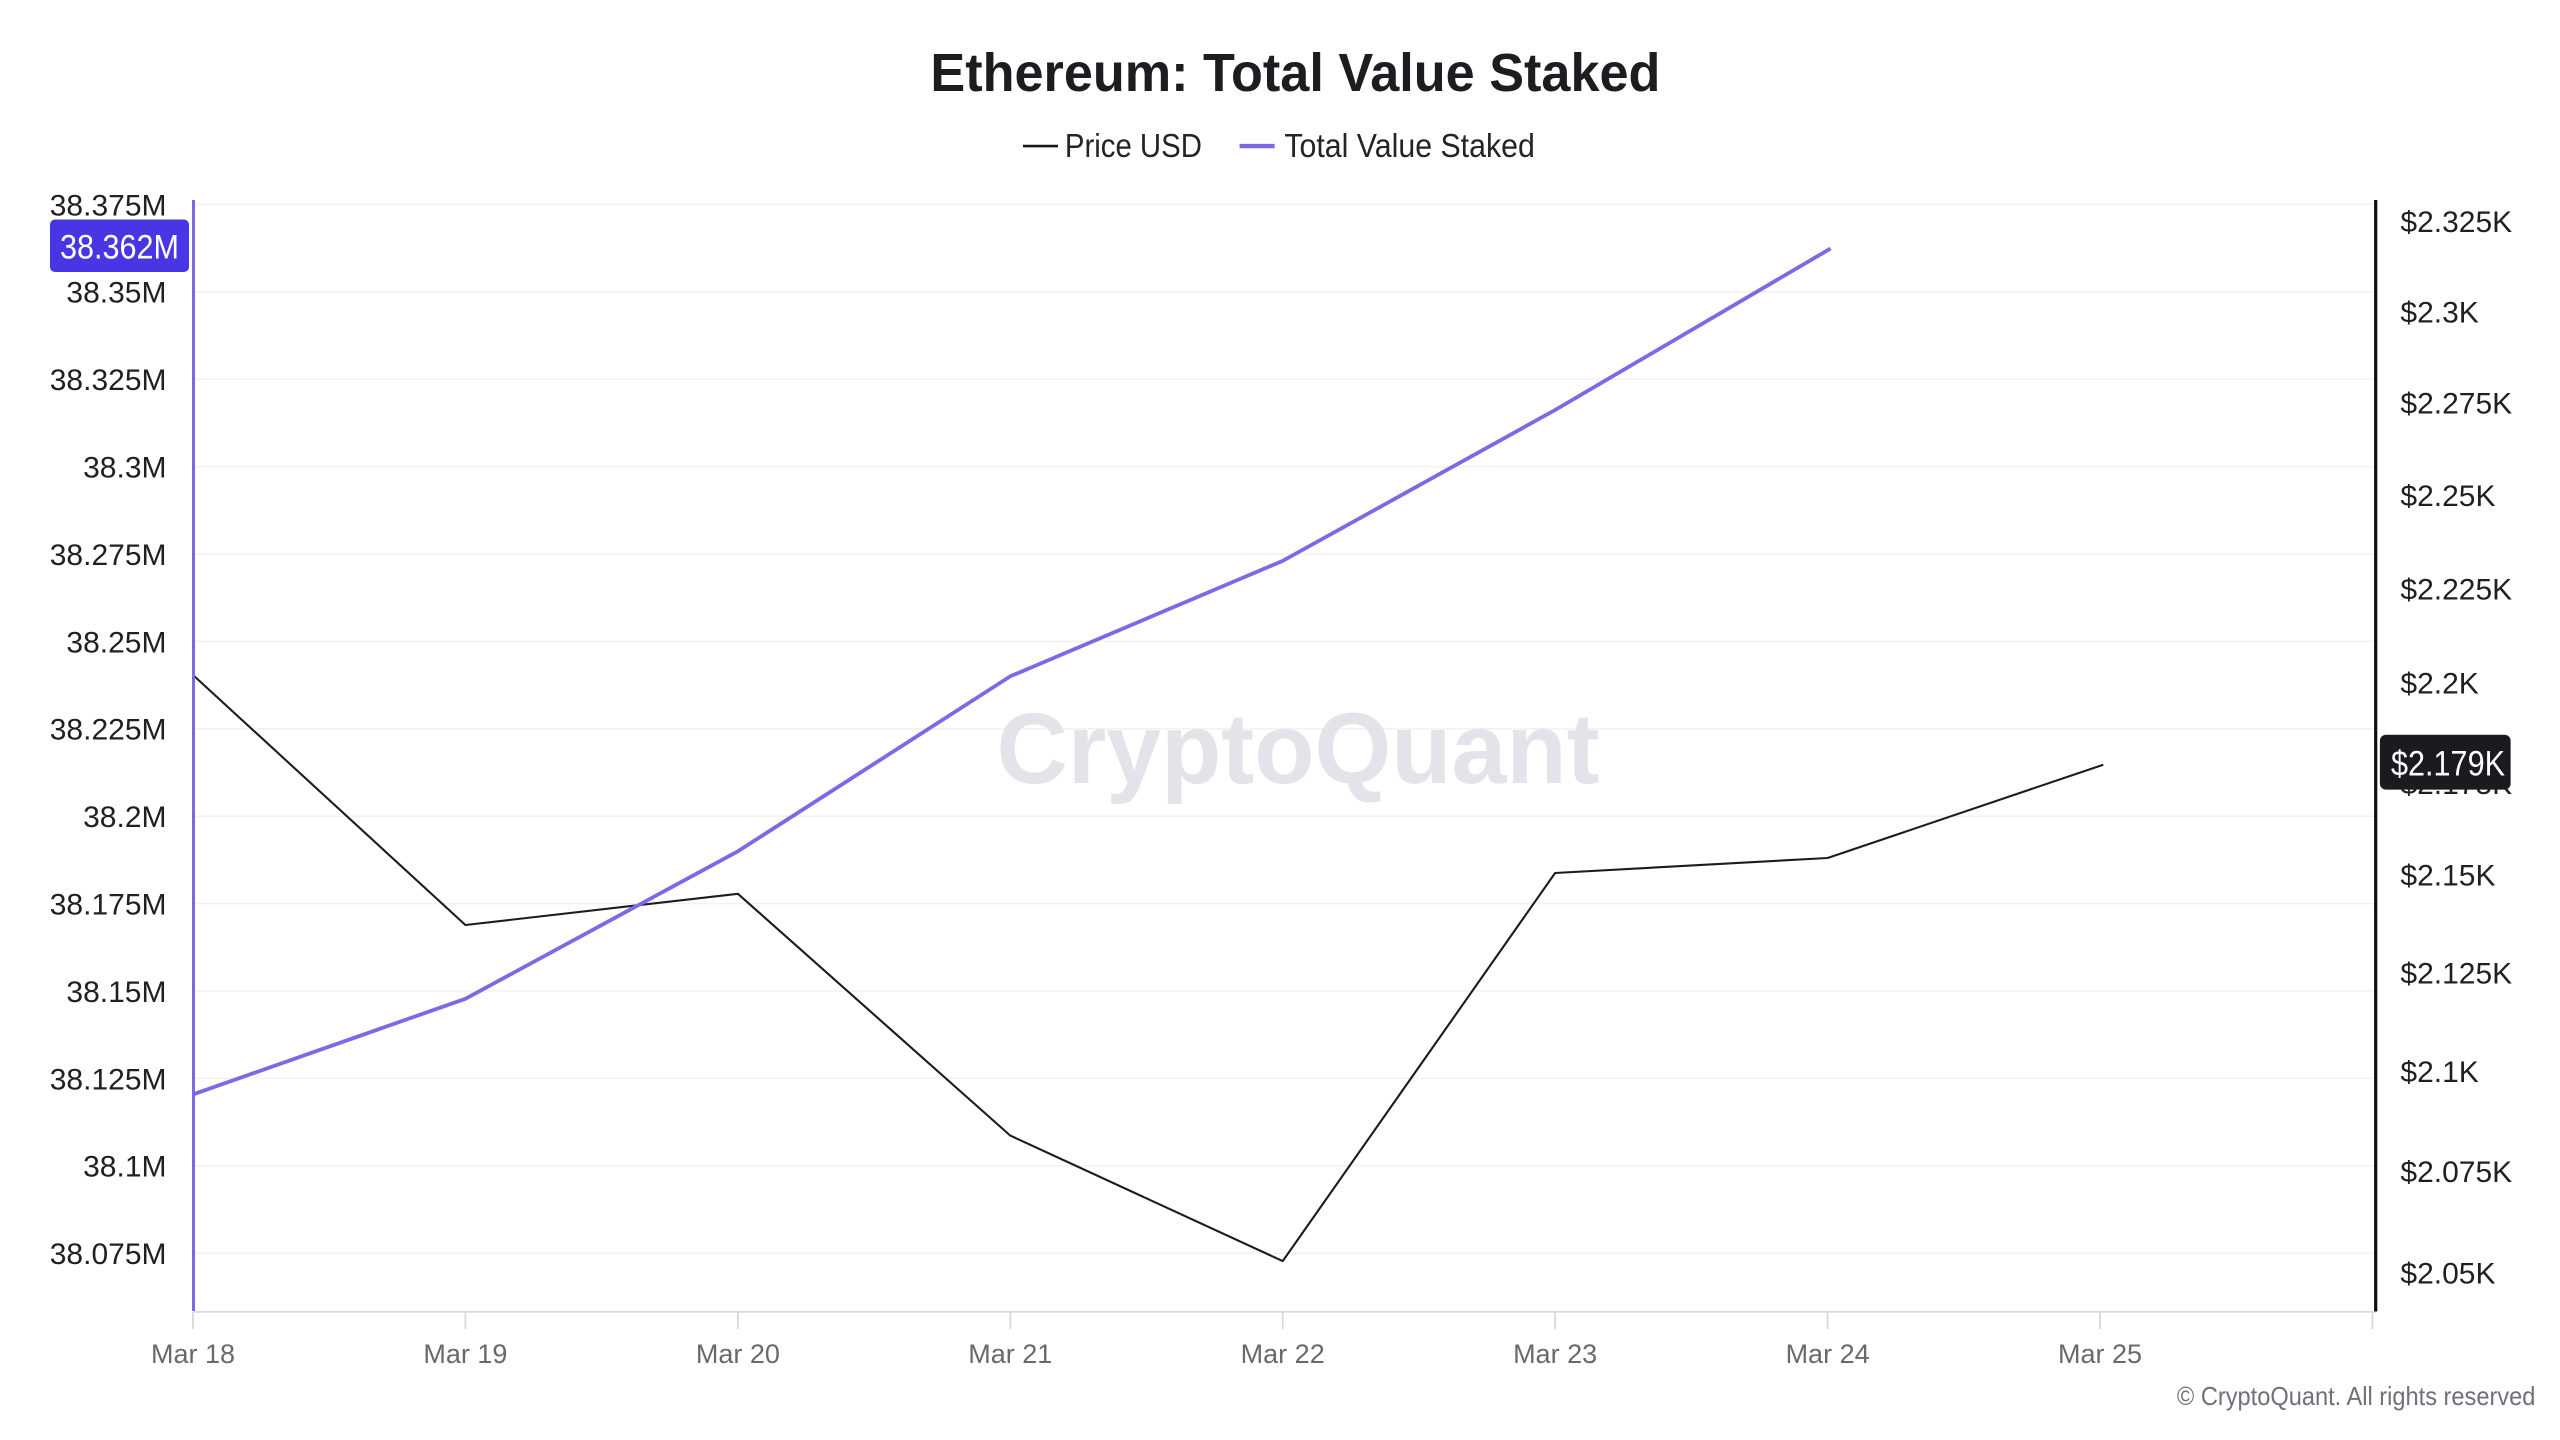 This screenshot has height=1440, width=2560. I want to click on svg-text: $2.075K, so click(2456, 1172).